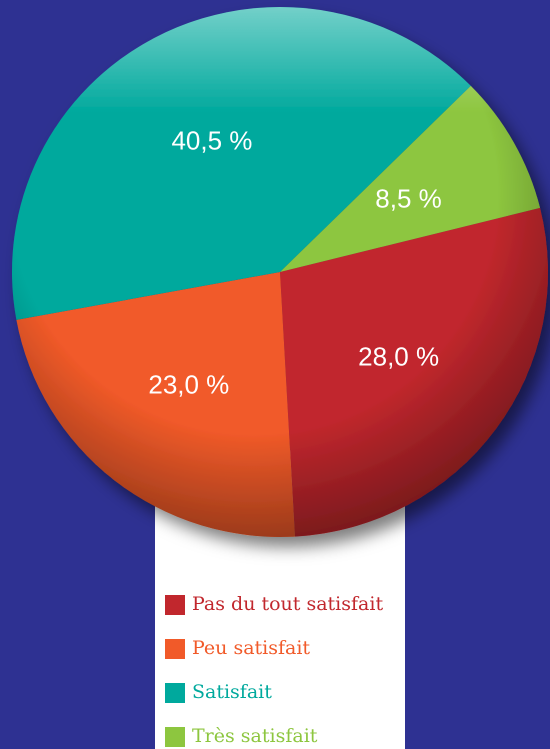 The height and width of the screenshot is (749, 550). What do you see at coordinates (188, 384) in the screenshot?
I see `value-label: 23,0 %` at bounding box center [188, 384].